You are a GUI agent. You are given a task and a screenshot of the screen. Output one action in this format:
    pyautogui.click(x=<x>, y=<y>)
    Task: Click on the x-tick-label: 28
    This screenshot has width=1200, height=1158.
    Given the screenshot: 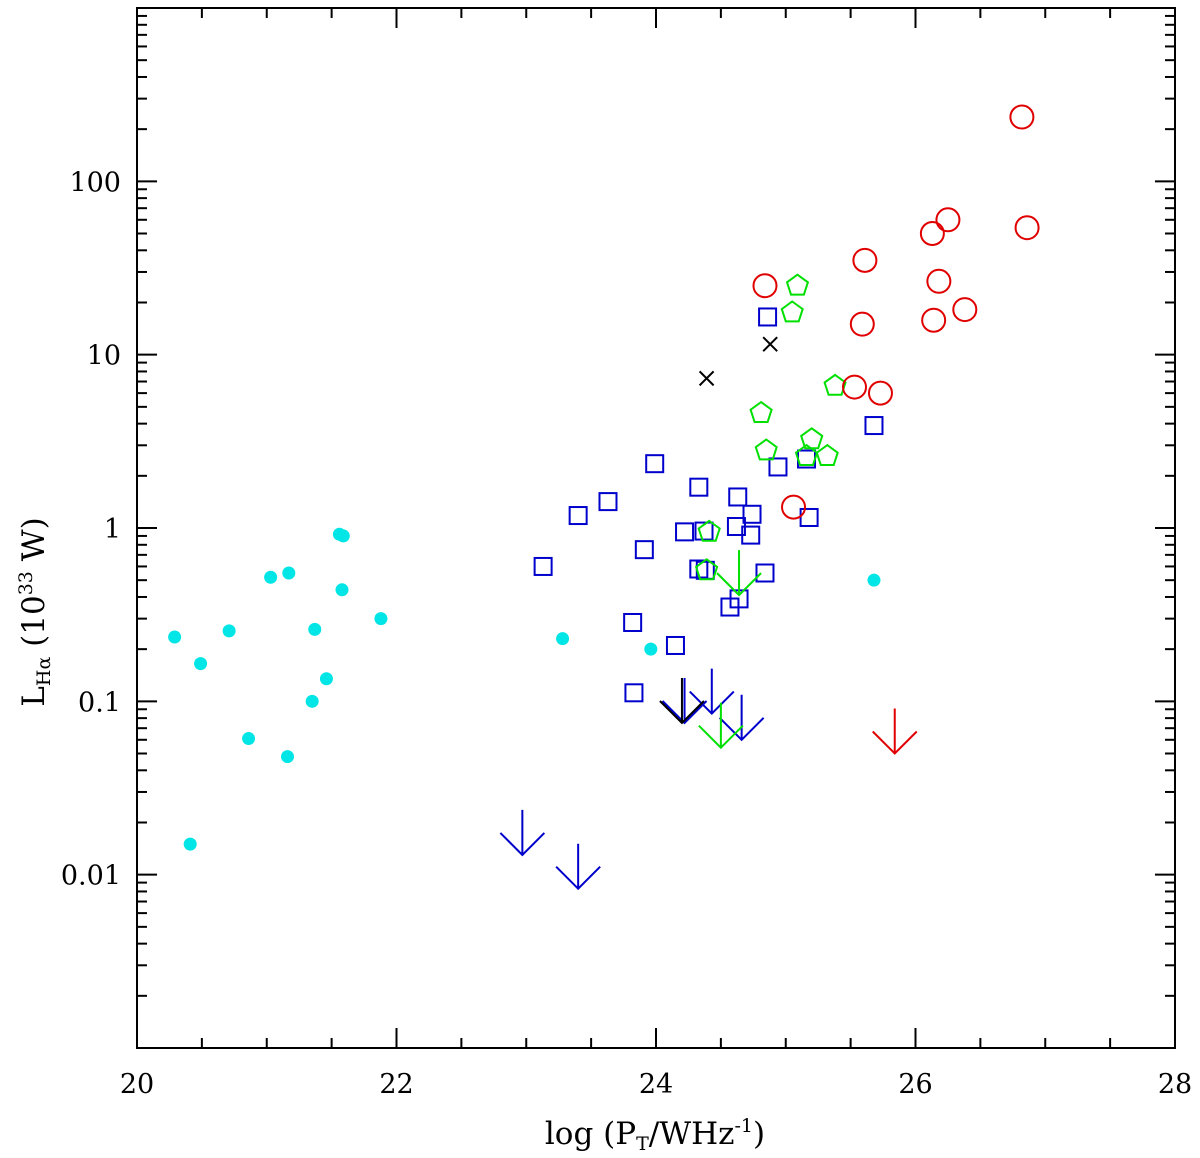 What is the action you would take?
    pyautogui.click(x=1175, y=1084)
    